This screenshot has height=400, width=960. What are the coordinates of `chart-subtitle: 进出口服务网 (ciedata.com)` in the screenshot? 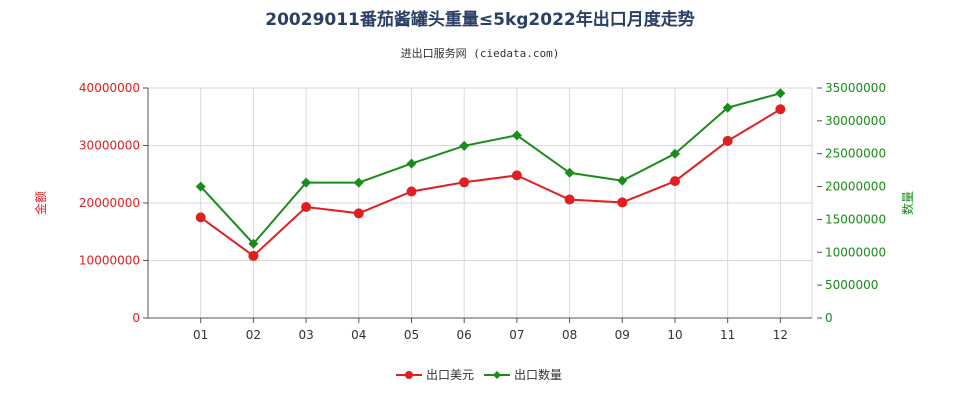 It's located at (480, 53).